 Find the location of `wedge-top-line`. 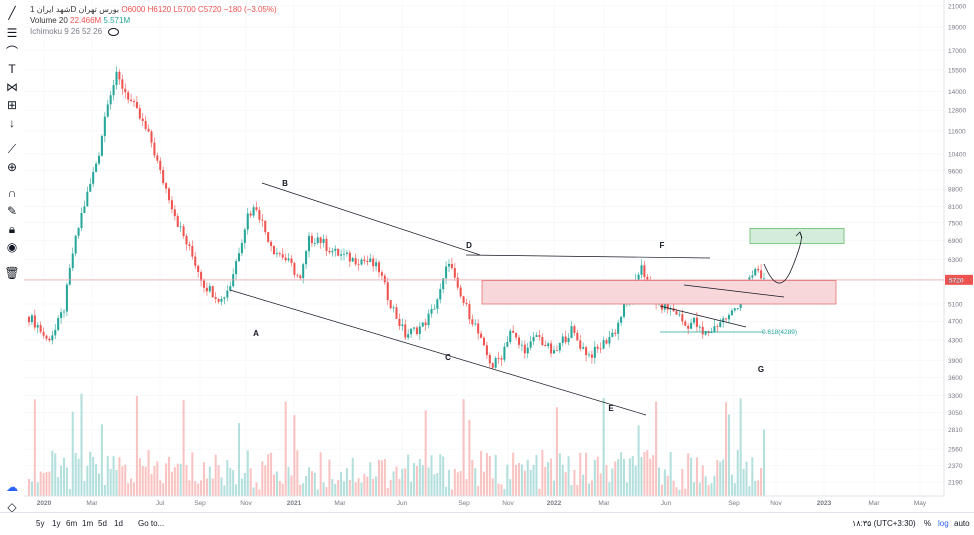

wedge-top-line is located at coordinates (734, 291).